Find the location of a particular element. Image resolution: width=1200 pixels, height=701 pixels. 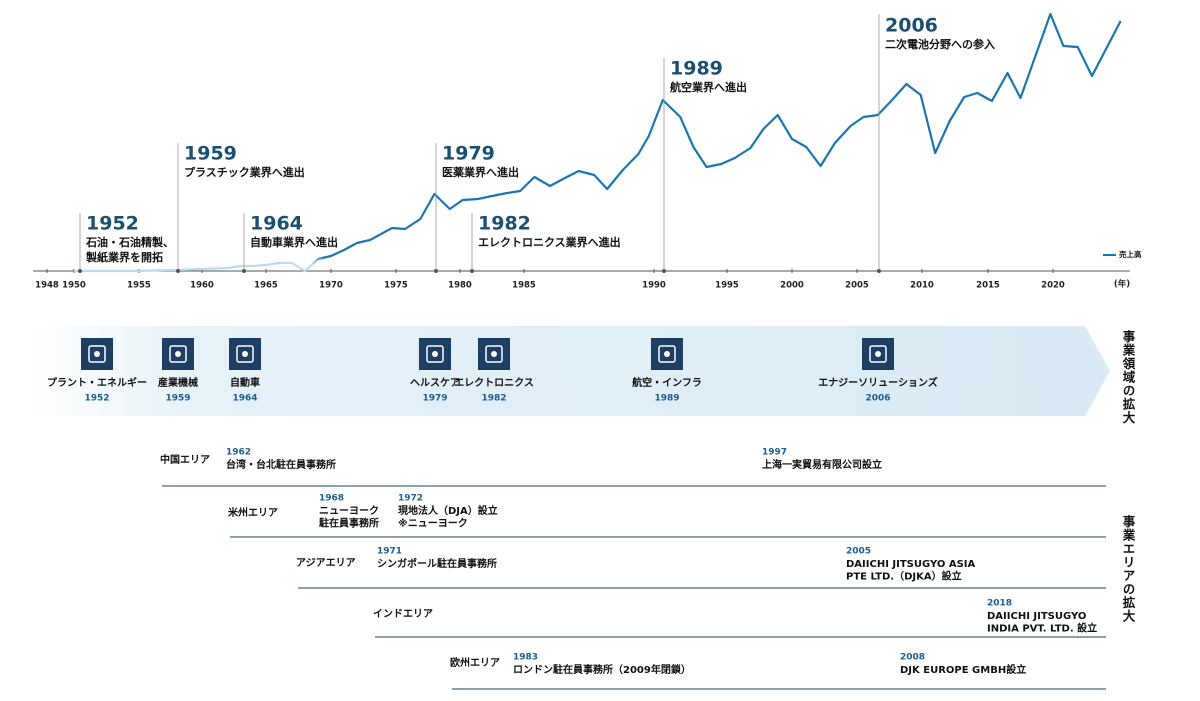

milestone-year: 1982 is located at coordinates (504, 224).